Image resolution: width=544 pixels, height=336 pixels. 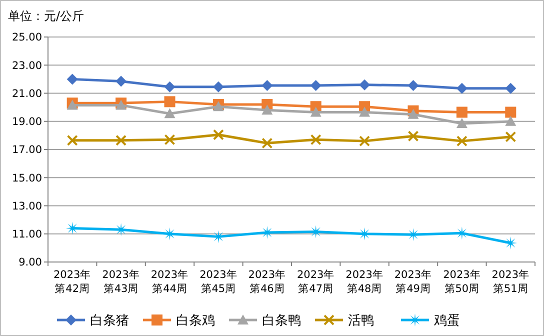 What do you see at coordinates (27, 150) in the screenshot?
I see `y-tick-label: 17.00` at bounding box center [27, 150].